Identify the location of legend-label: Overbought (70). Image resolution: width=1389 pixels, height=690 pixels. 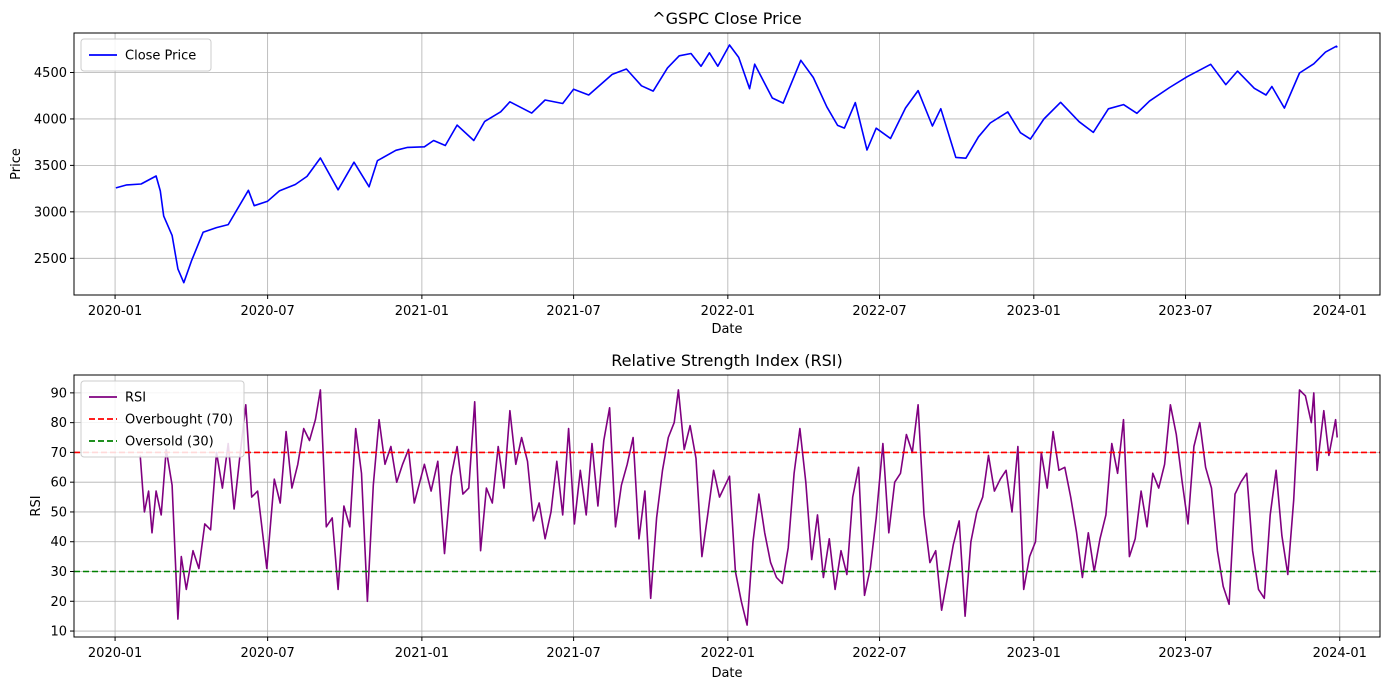
(179, 420).